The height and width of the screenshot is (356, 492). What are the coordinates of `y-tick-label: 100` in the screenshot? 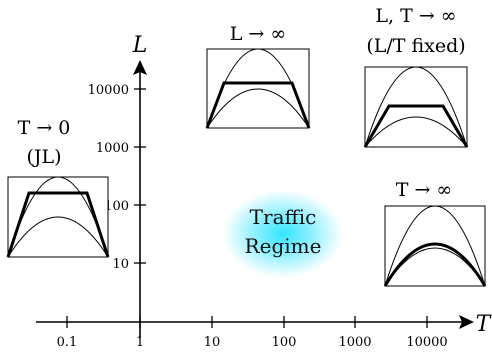 It's located at (116, 206).